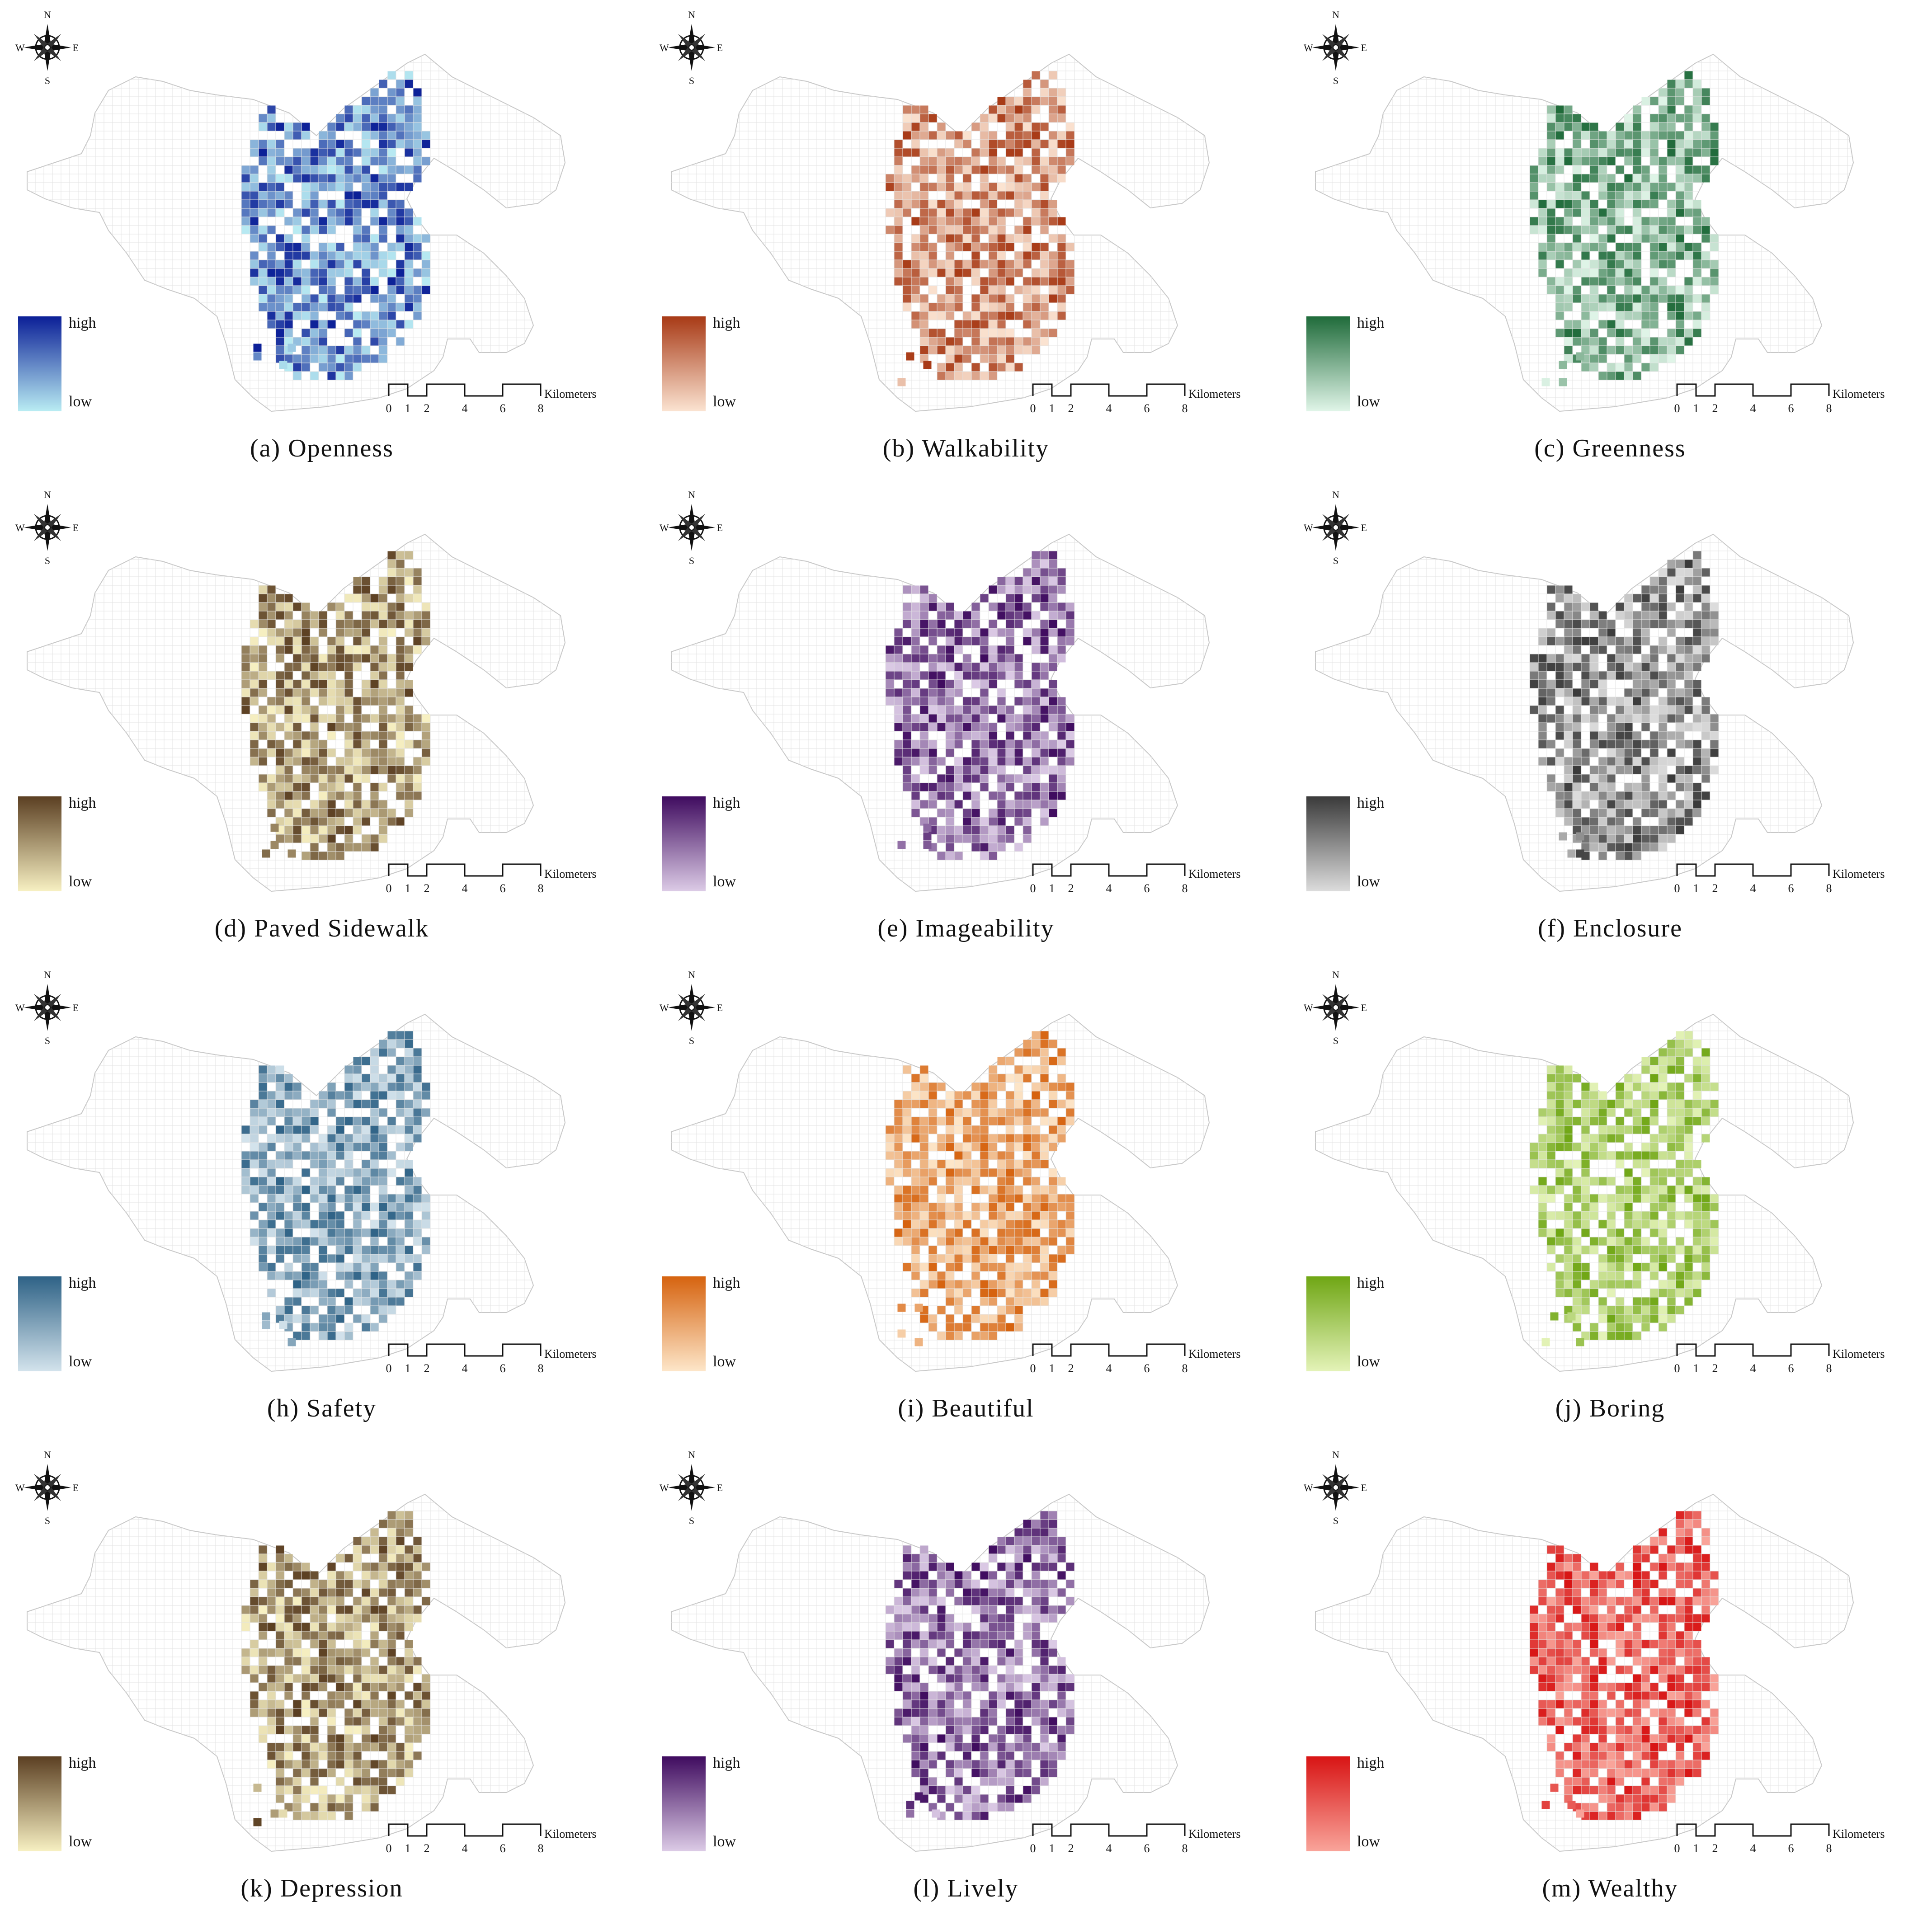  I want to click on compass-west-label: W, so click(20, 1007).